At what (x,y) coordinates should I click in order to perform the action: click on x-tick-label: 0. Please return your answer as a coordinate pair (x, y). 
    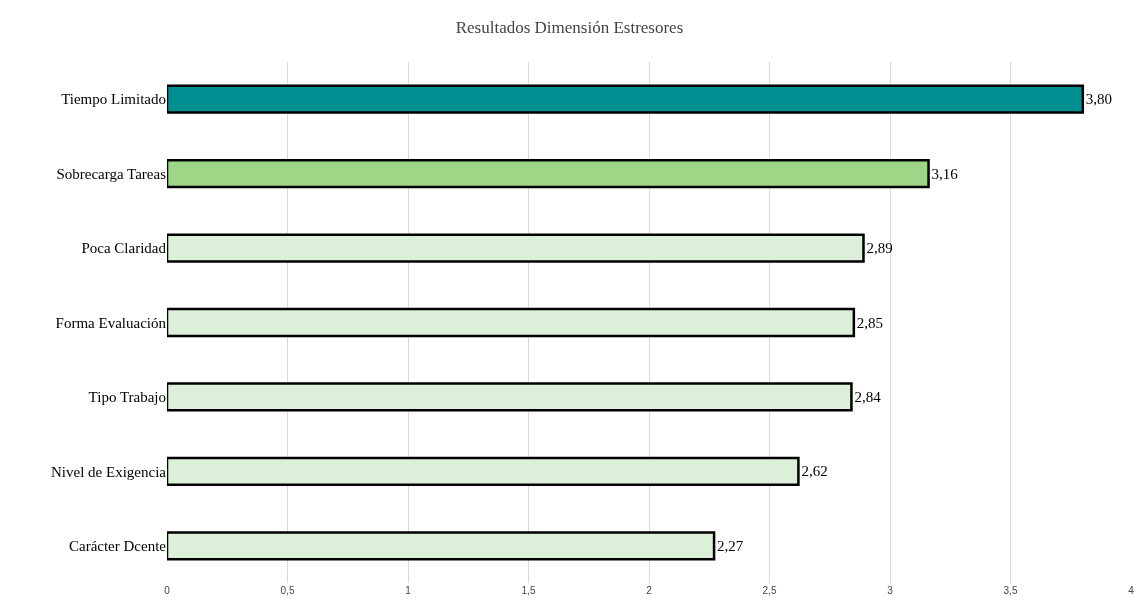
    Looking at the image, I should click on (167, 590).